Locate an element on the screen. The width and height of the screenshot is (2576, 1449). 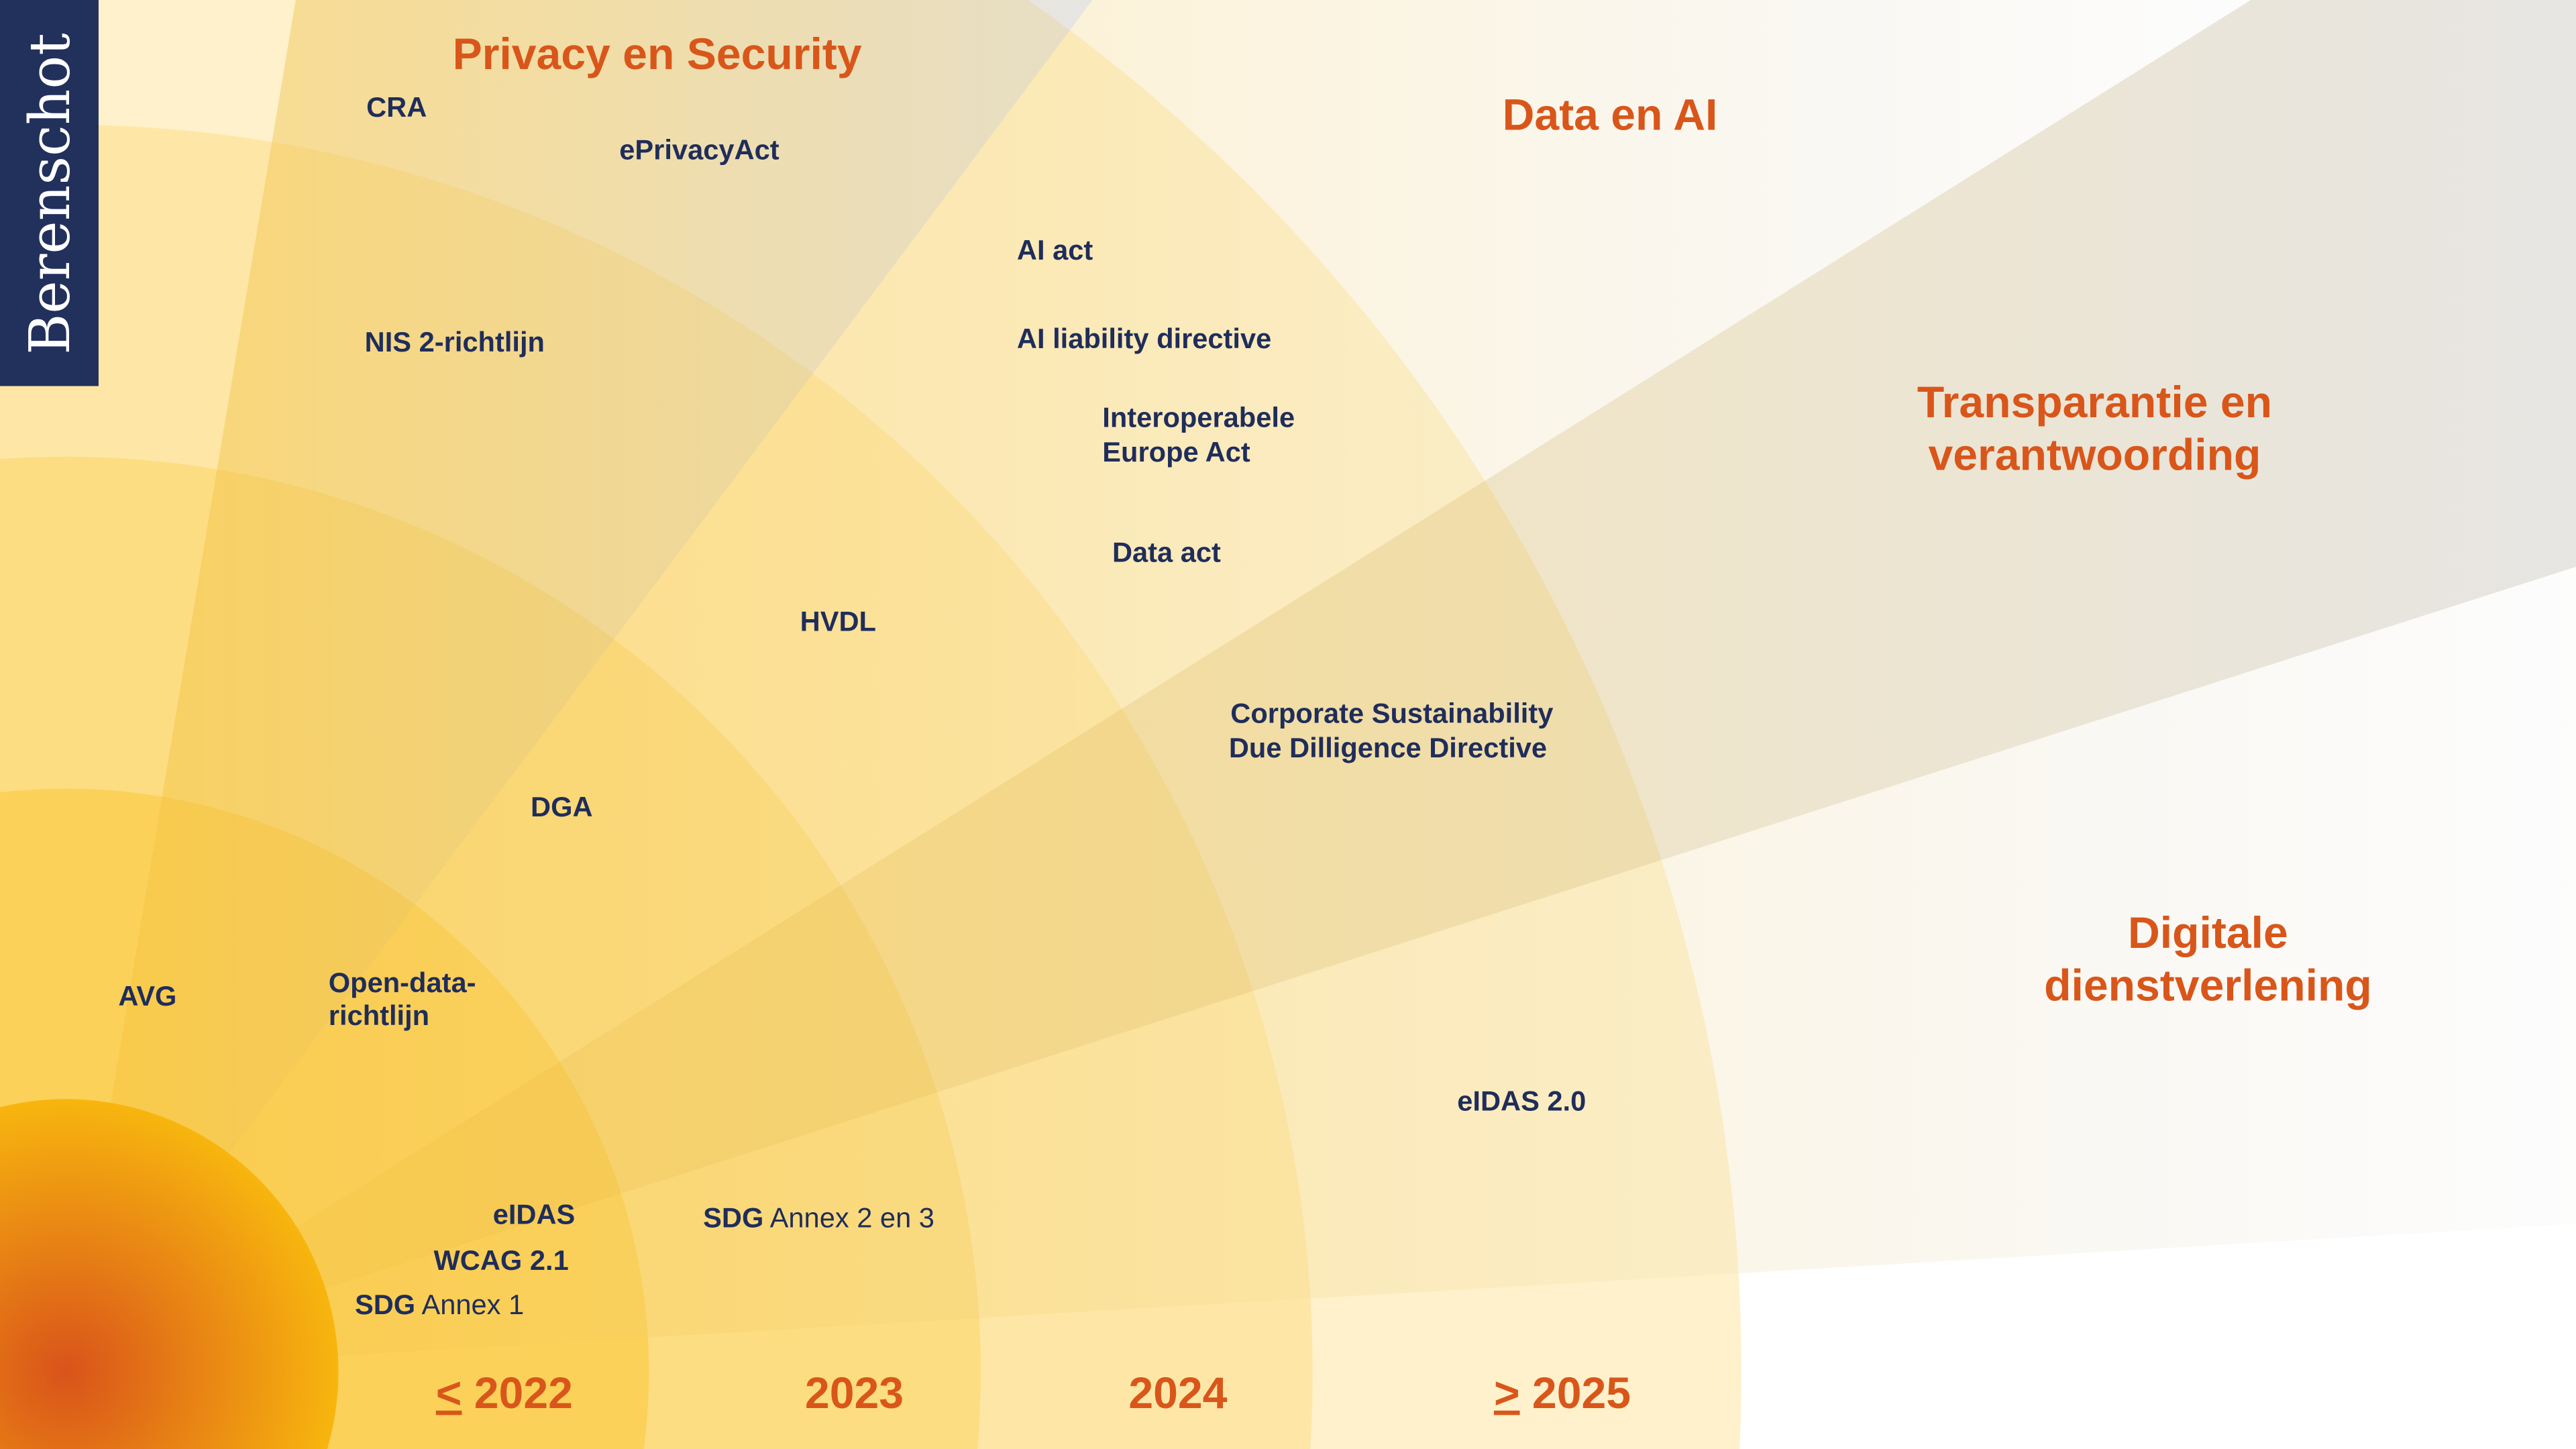
category-transparency-line2: verantwoording is located at coordinates (2095, 455).